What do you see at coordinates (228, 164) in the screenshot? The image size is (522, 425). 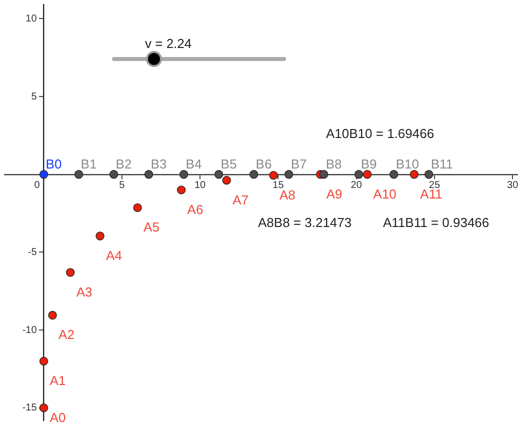 I see `data-label: B5` at bounding box center [228, 164].